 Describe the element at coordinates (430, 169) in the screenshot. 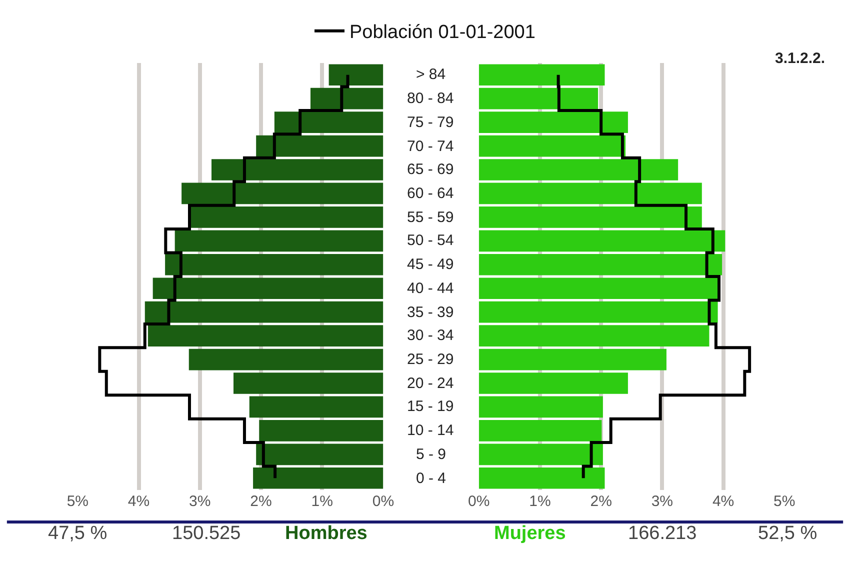

I see `y-tick-label: 65 - 69` at that location.